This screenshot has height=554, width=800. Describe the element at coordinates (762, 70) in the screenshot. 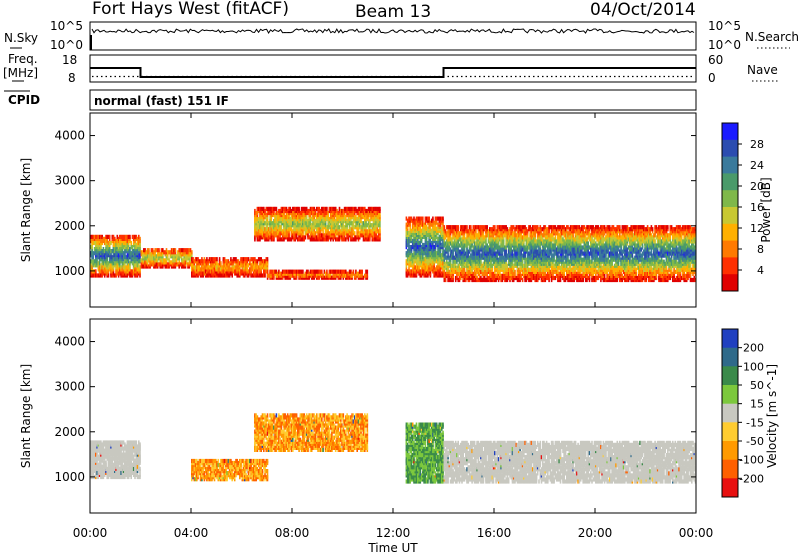

I see `nave-label: Nave` at that location.